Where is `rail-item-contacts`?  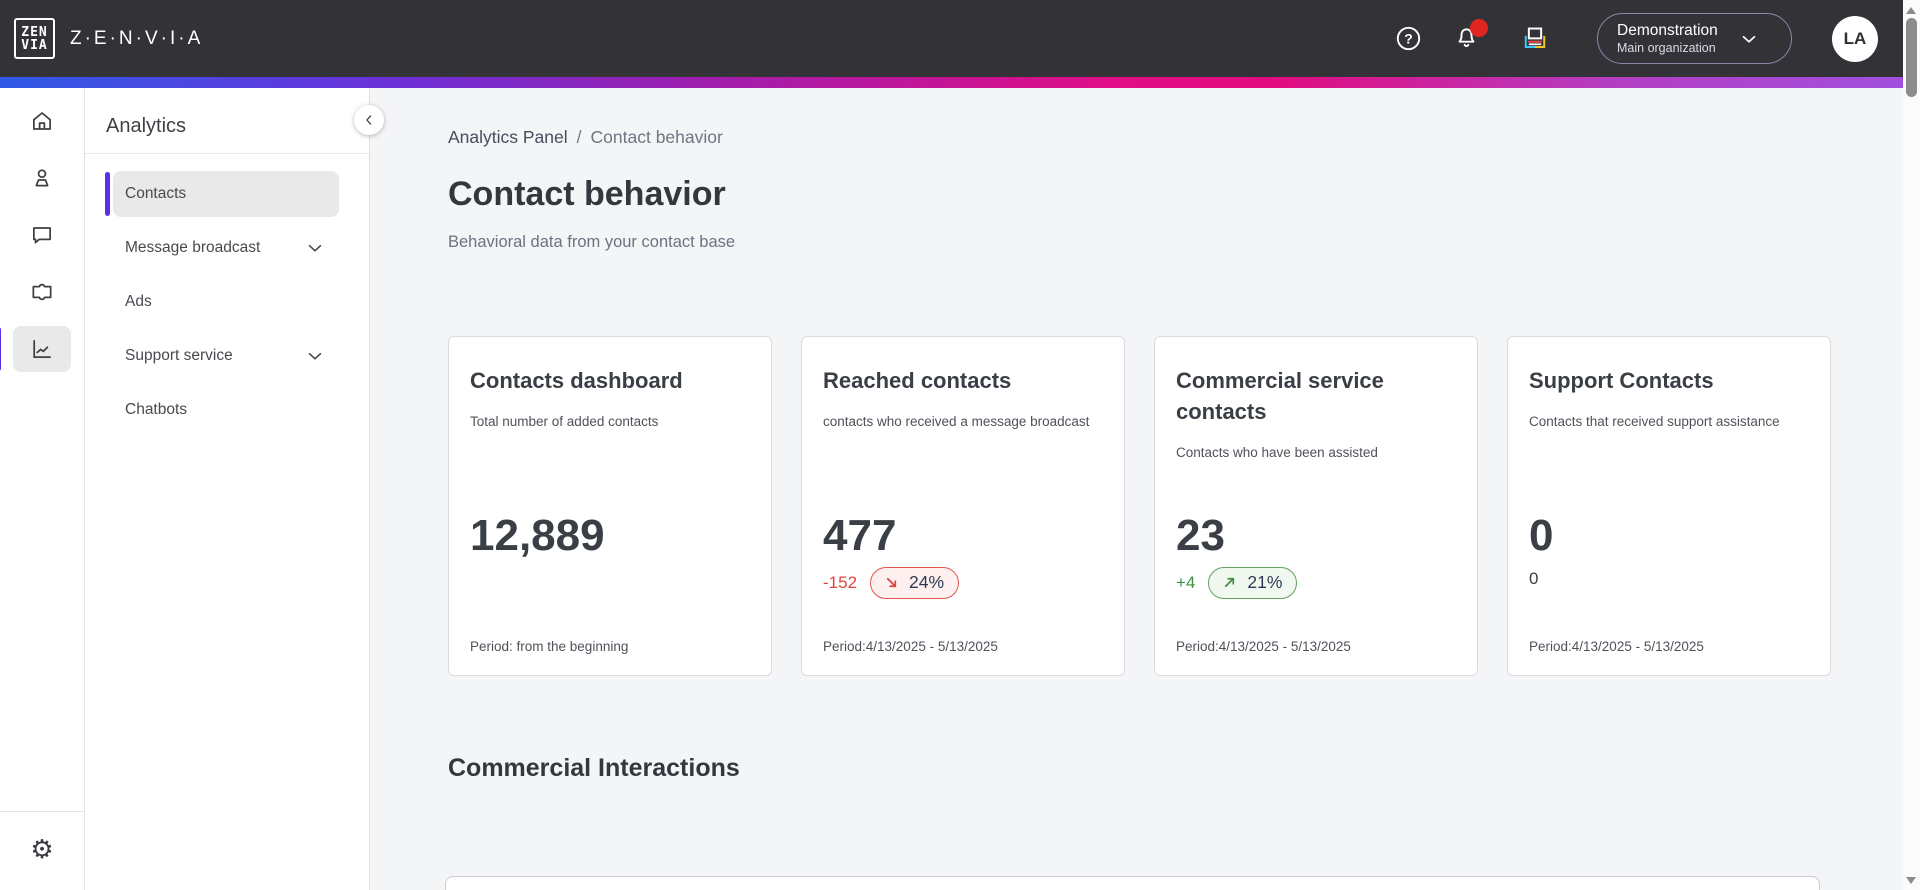 rail-item-contacts is located at coordinates (42, 178).